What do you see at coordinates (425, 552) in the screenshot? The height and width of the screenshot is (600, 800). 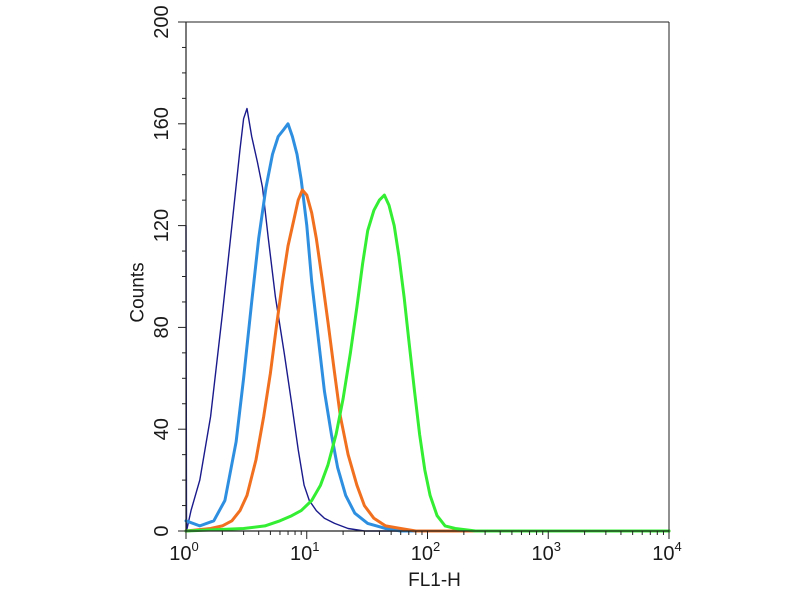 I see `x-tick-label: 10²` at bounding box center [425, 552].